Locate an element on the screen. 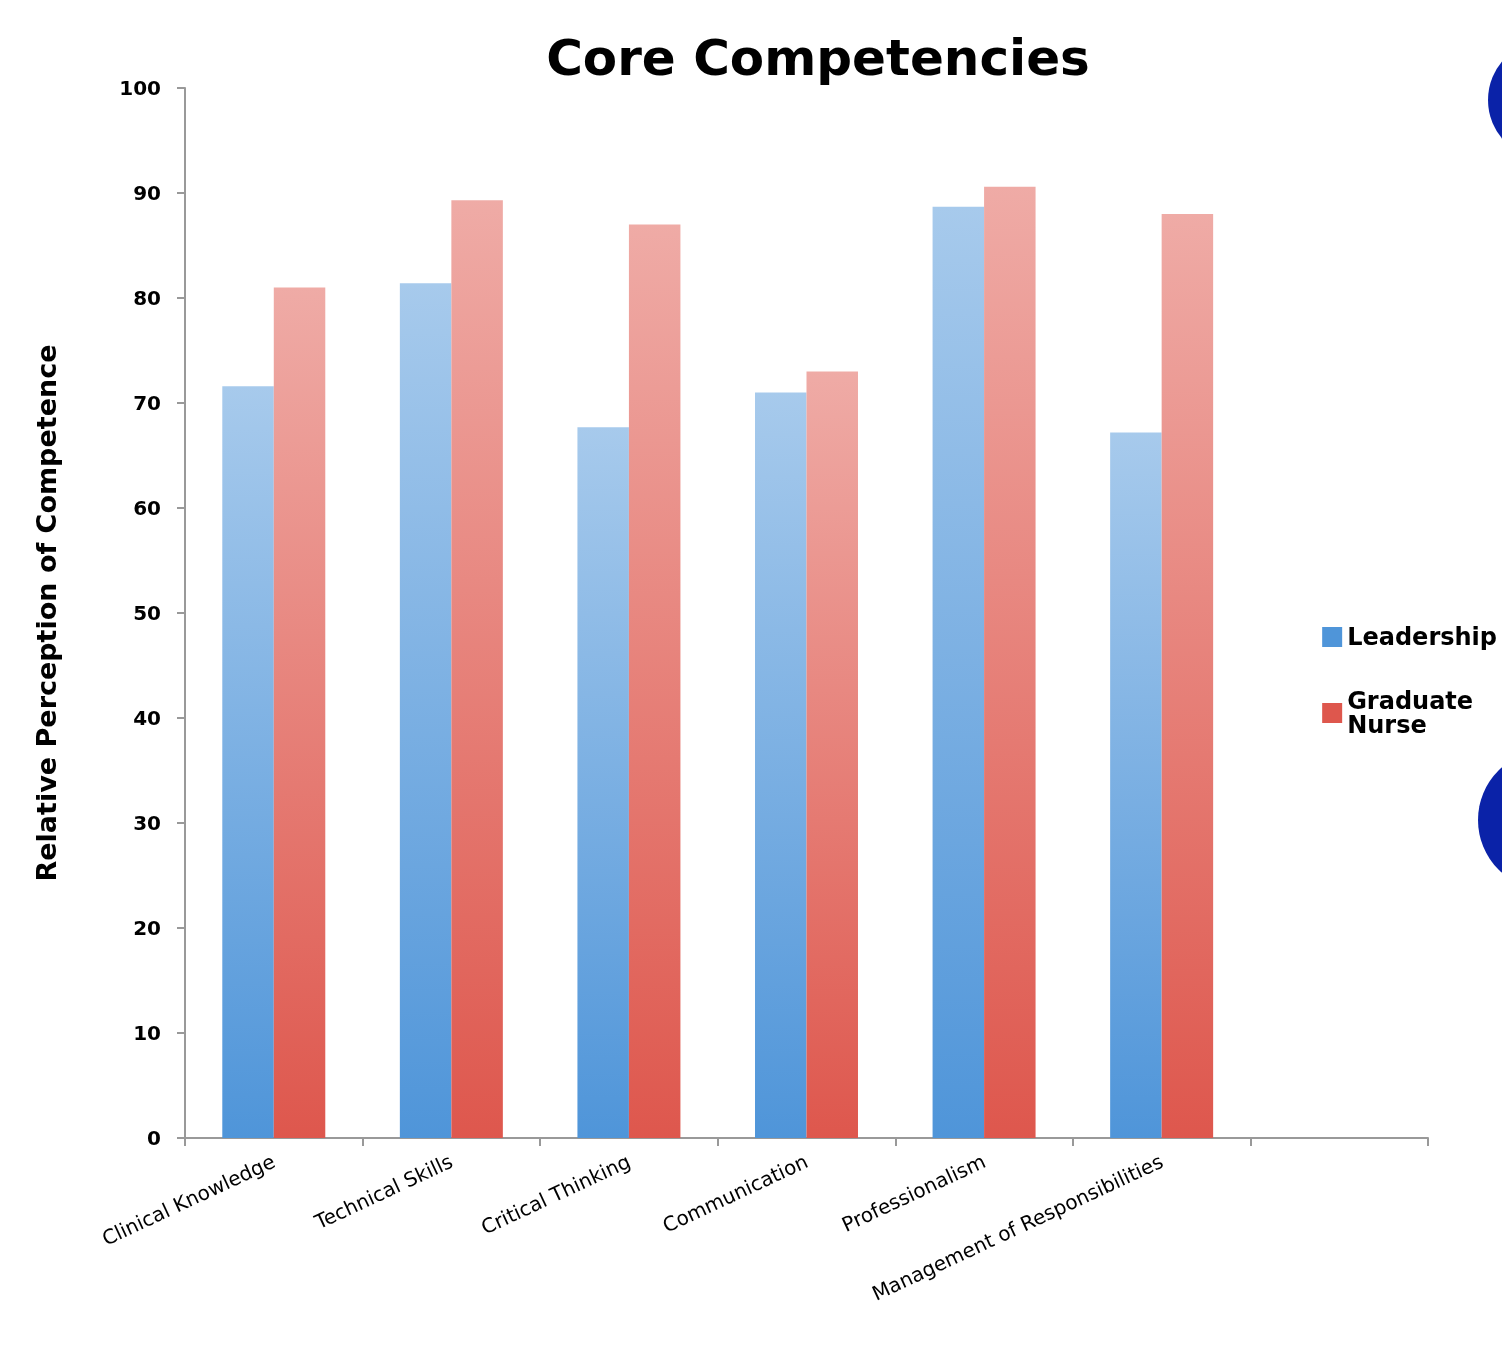 This screenshot has height=1362, width=1502. y-tick-label: 100 is located at coordinates (140, 88).